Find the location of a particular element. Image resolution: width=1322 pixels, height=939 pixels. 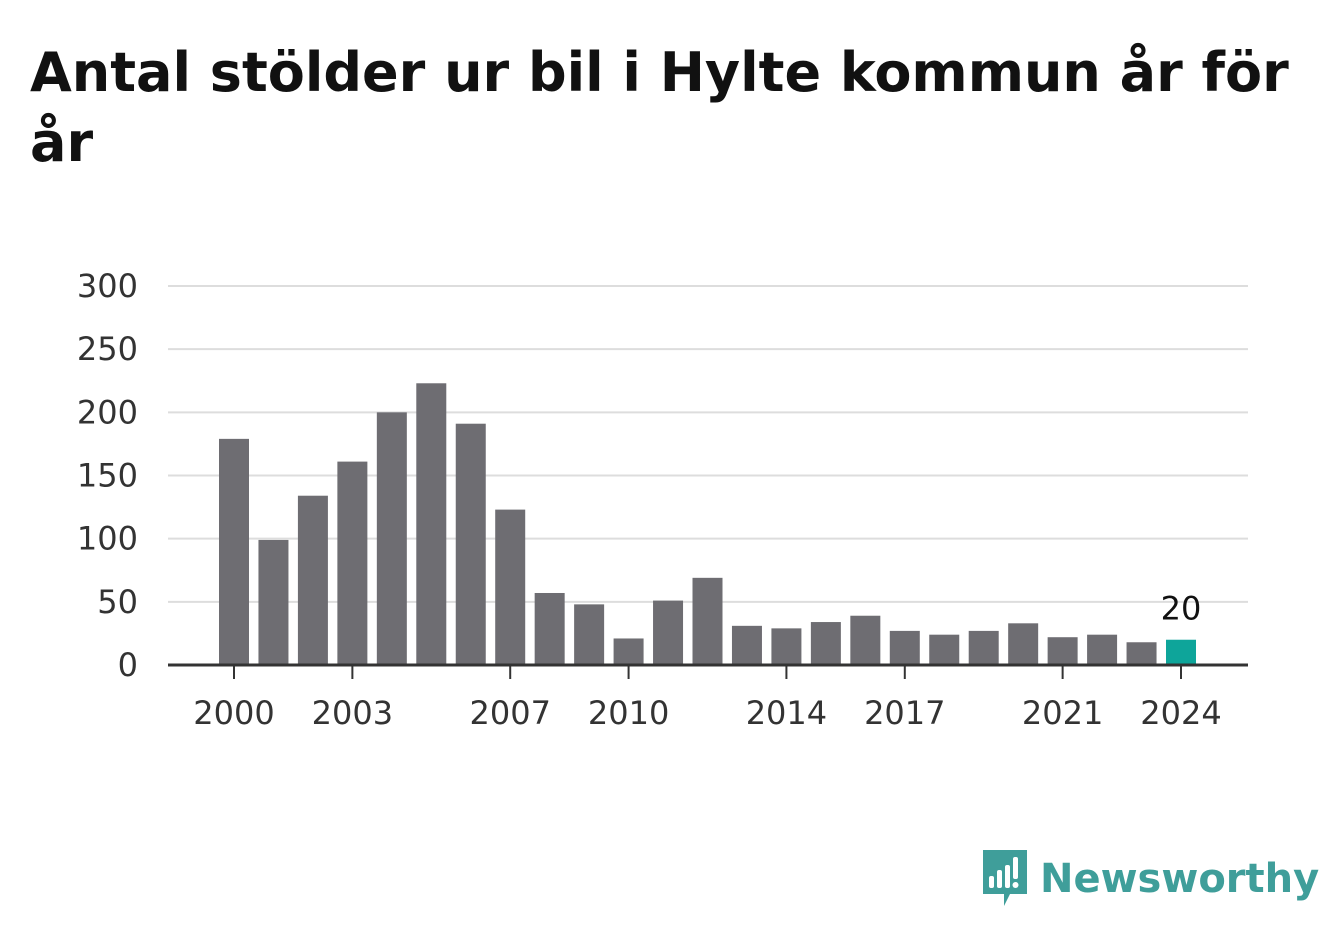

bar-2003 is located at coordinates (352, 563).